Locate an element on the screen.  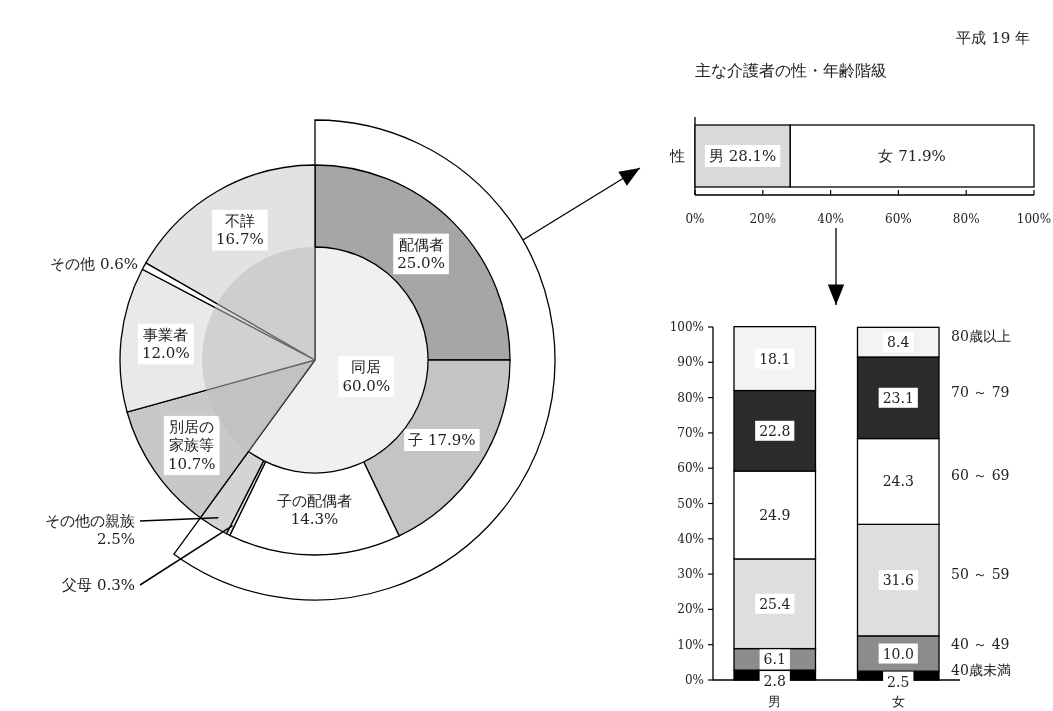
x-tick-label: 40% is located at coordinates (830, 219).